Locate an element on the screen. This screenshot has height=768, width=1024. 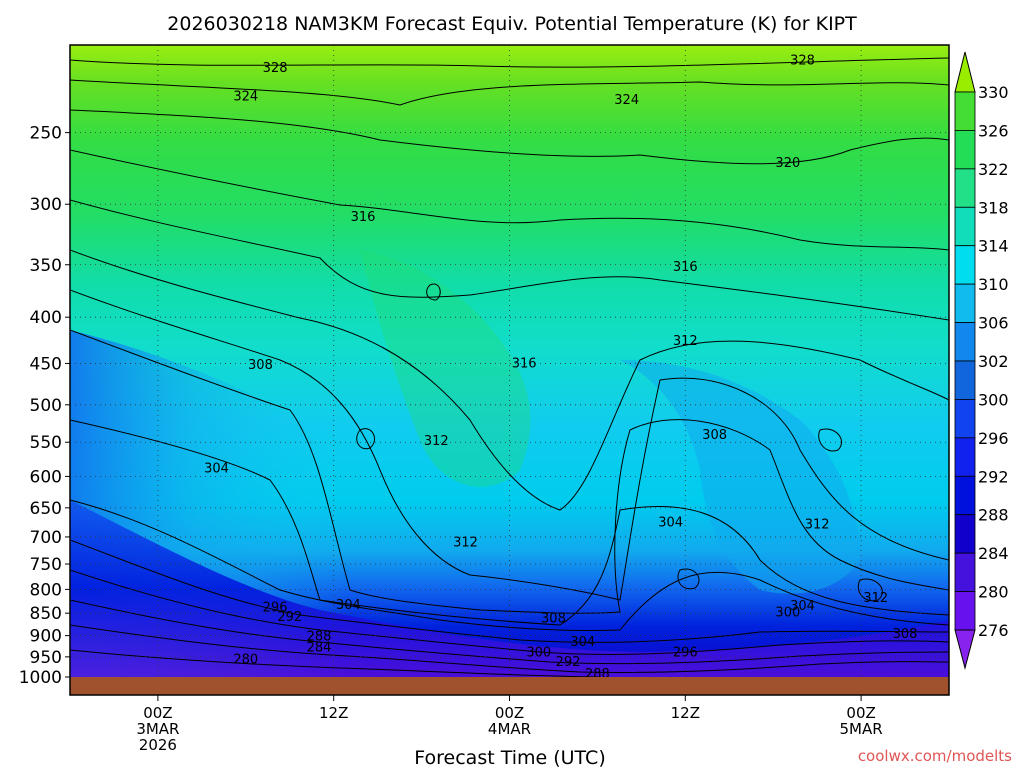
colorbar-bottom-triangle is located at coordinates (965, 649).